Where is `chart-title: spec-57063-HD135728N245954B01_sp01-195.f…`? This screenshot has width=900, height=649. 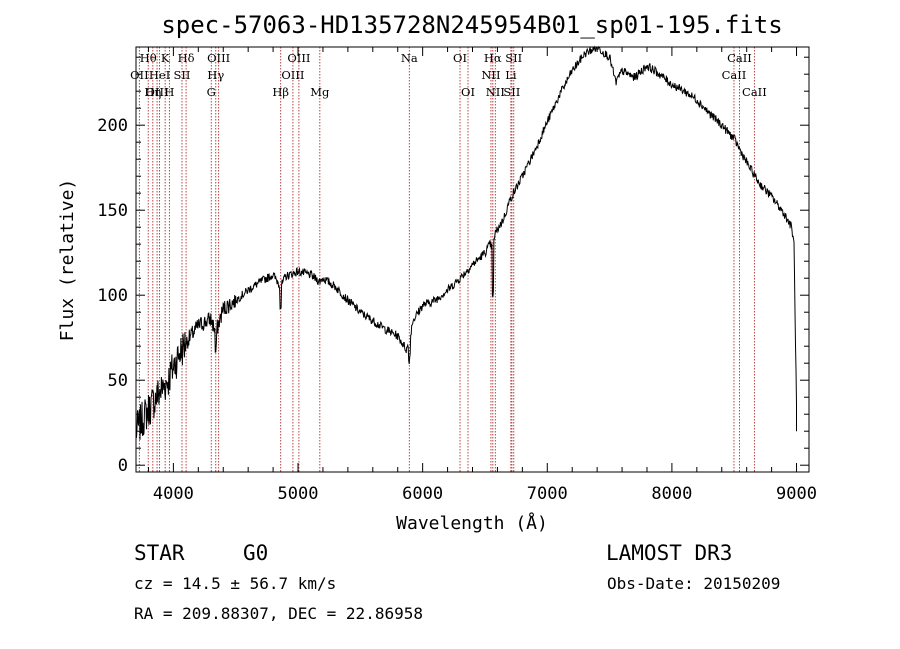
chart-title: spec-57063-HD135728N245954B01_sp01-195.f… is located at coordinates (471, 25).